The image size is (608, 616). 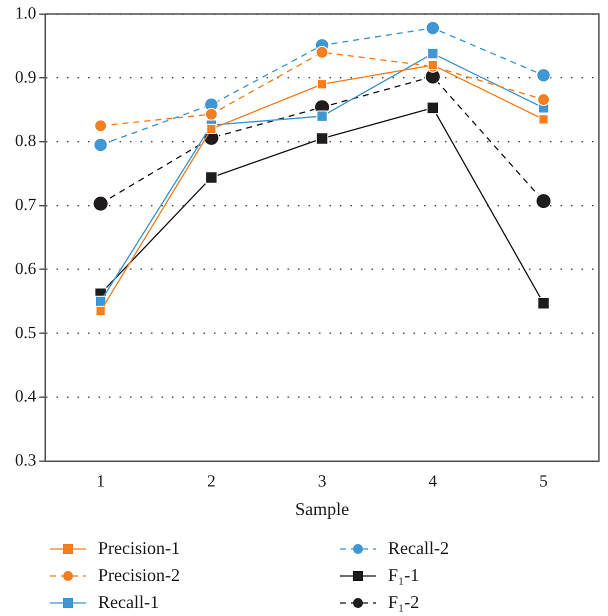 I want to click on legend-label: F₁-1, so click(x=404, y=575).